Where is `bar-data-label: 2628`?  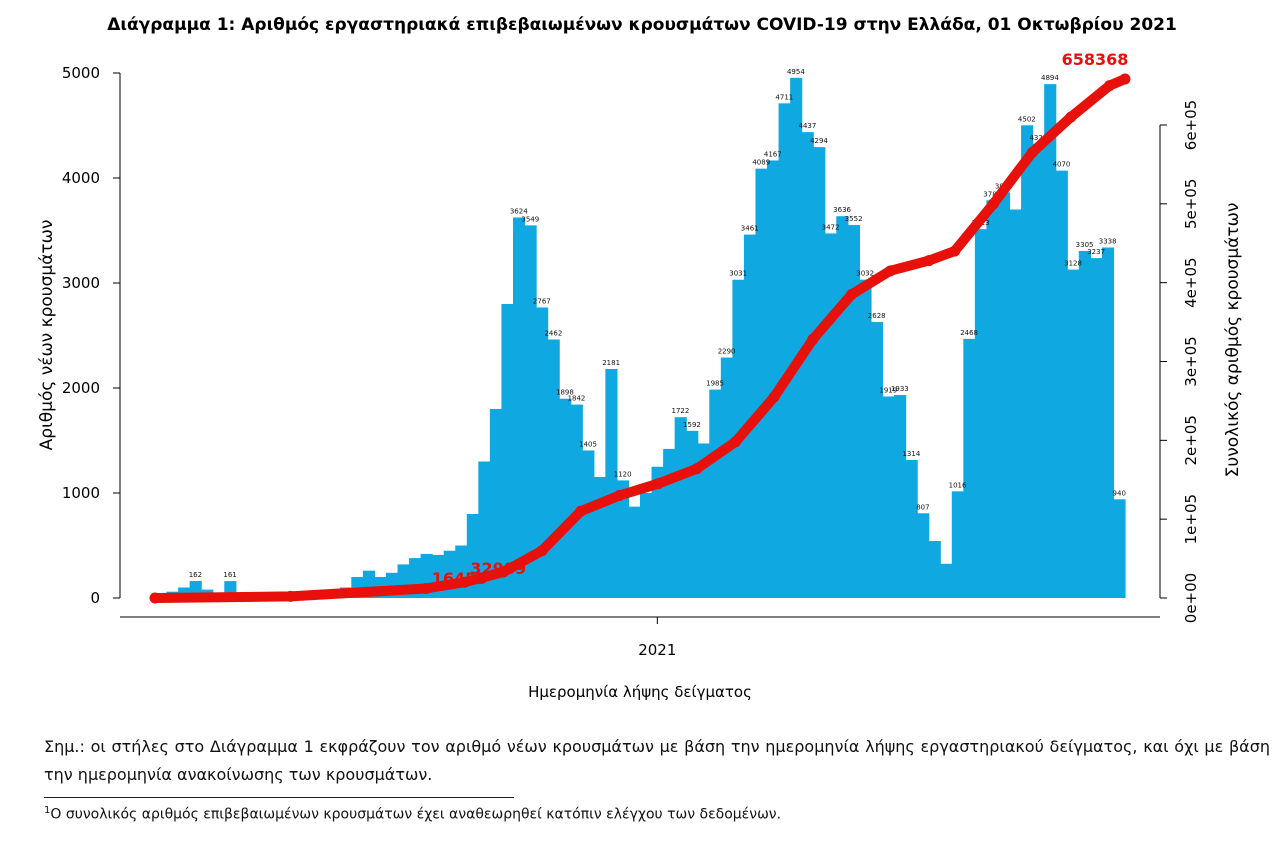 bar-data-label: 2628 is located at coordinates (877, 316).